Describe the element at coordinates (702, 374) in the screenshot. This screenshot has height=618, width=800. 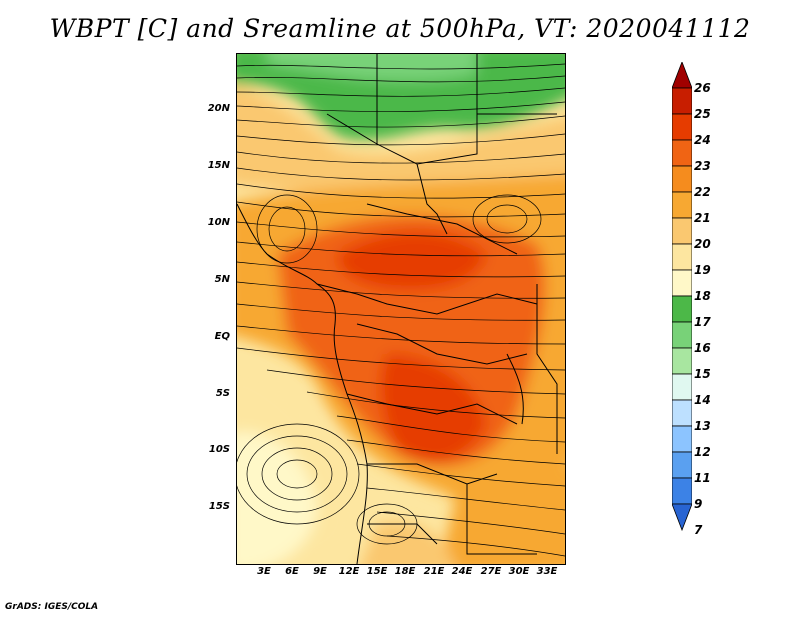
I see `colorbar-label-15: 15` at that location.